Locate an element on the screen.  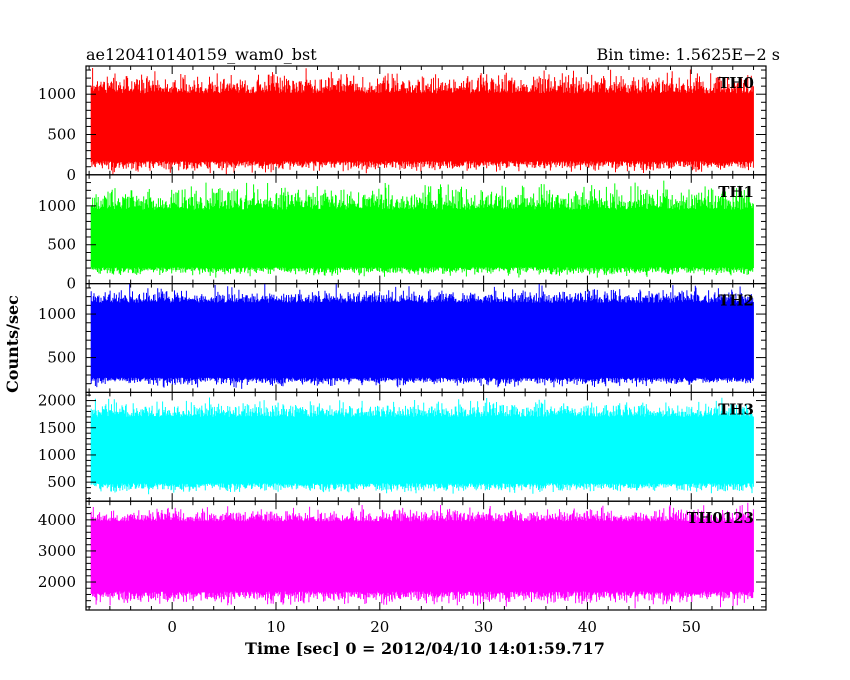
panel-frame is located at coordinates (426, 555).